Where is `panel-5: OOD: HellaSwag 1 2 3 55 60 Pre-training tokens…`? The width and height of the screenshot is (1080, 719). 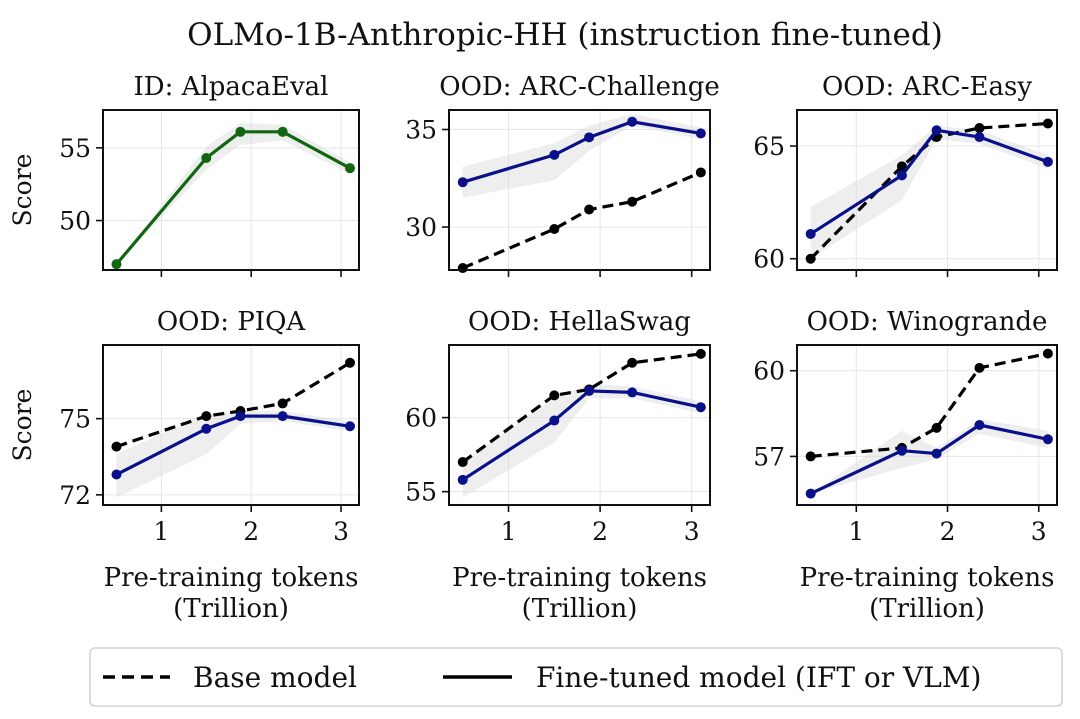 panel-5: OOD: HellaSwag 1 2 3 55 60 Pre-training tokens… is located at coordinates (558, 465).